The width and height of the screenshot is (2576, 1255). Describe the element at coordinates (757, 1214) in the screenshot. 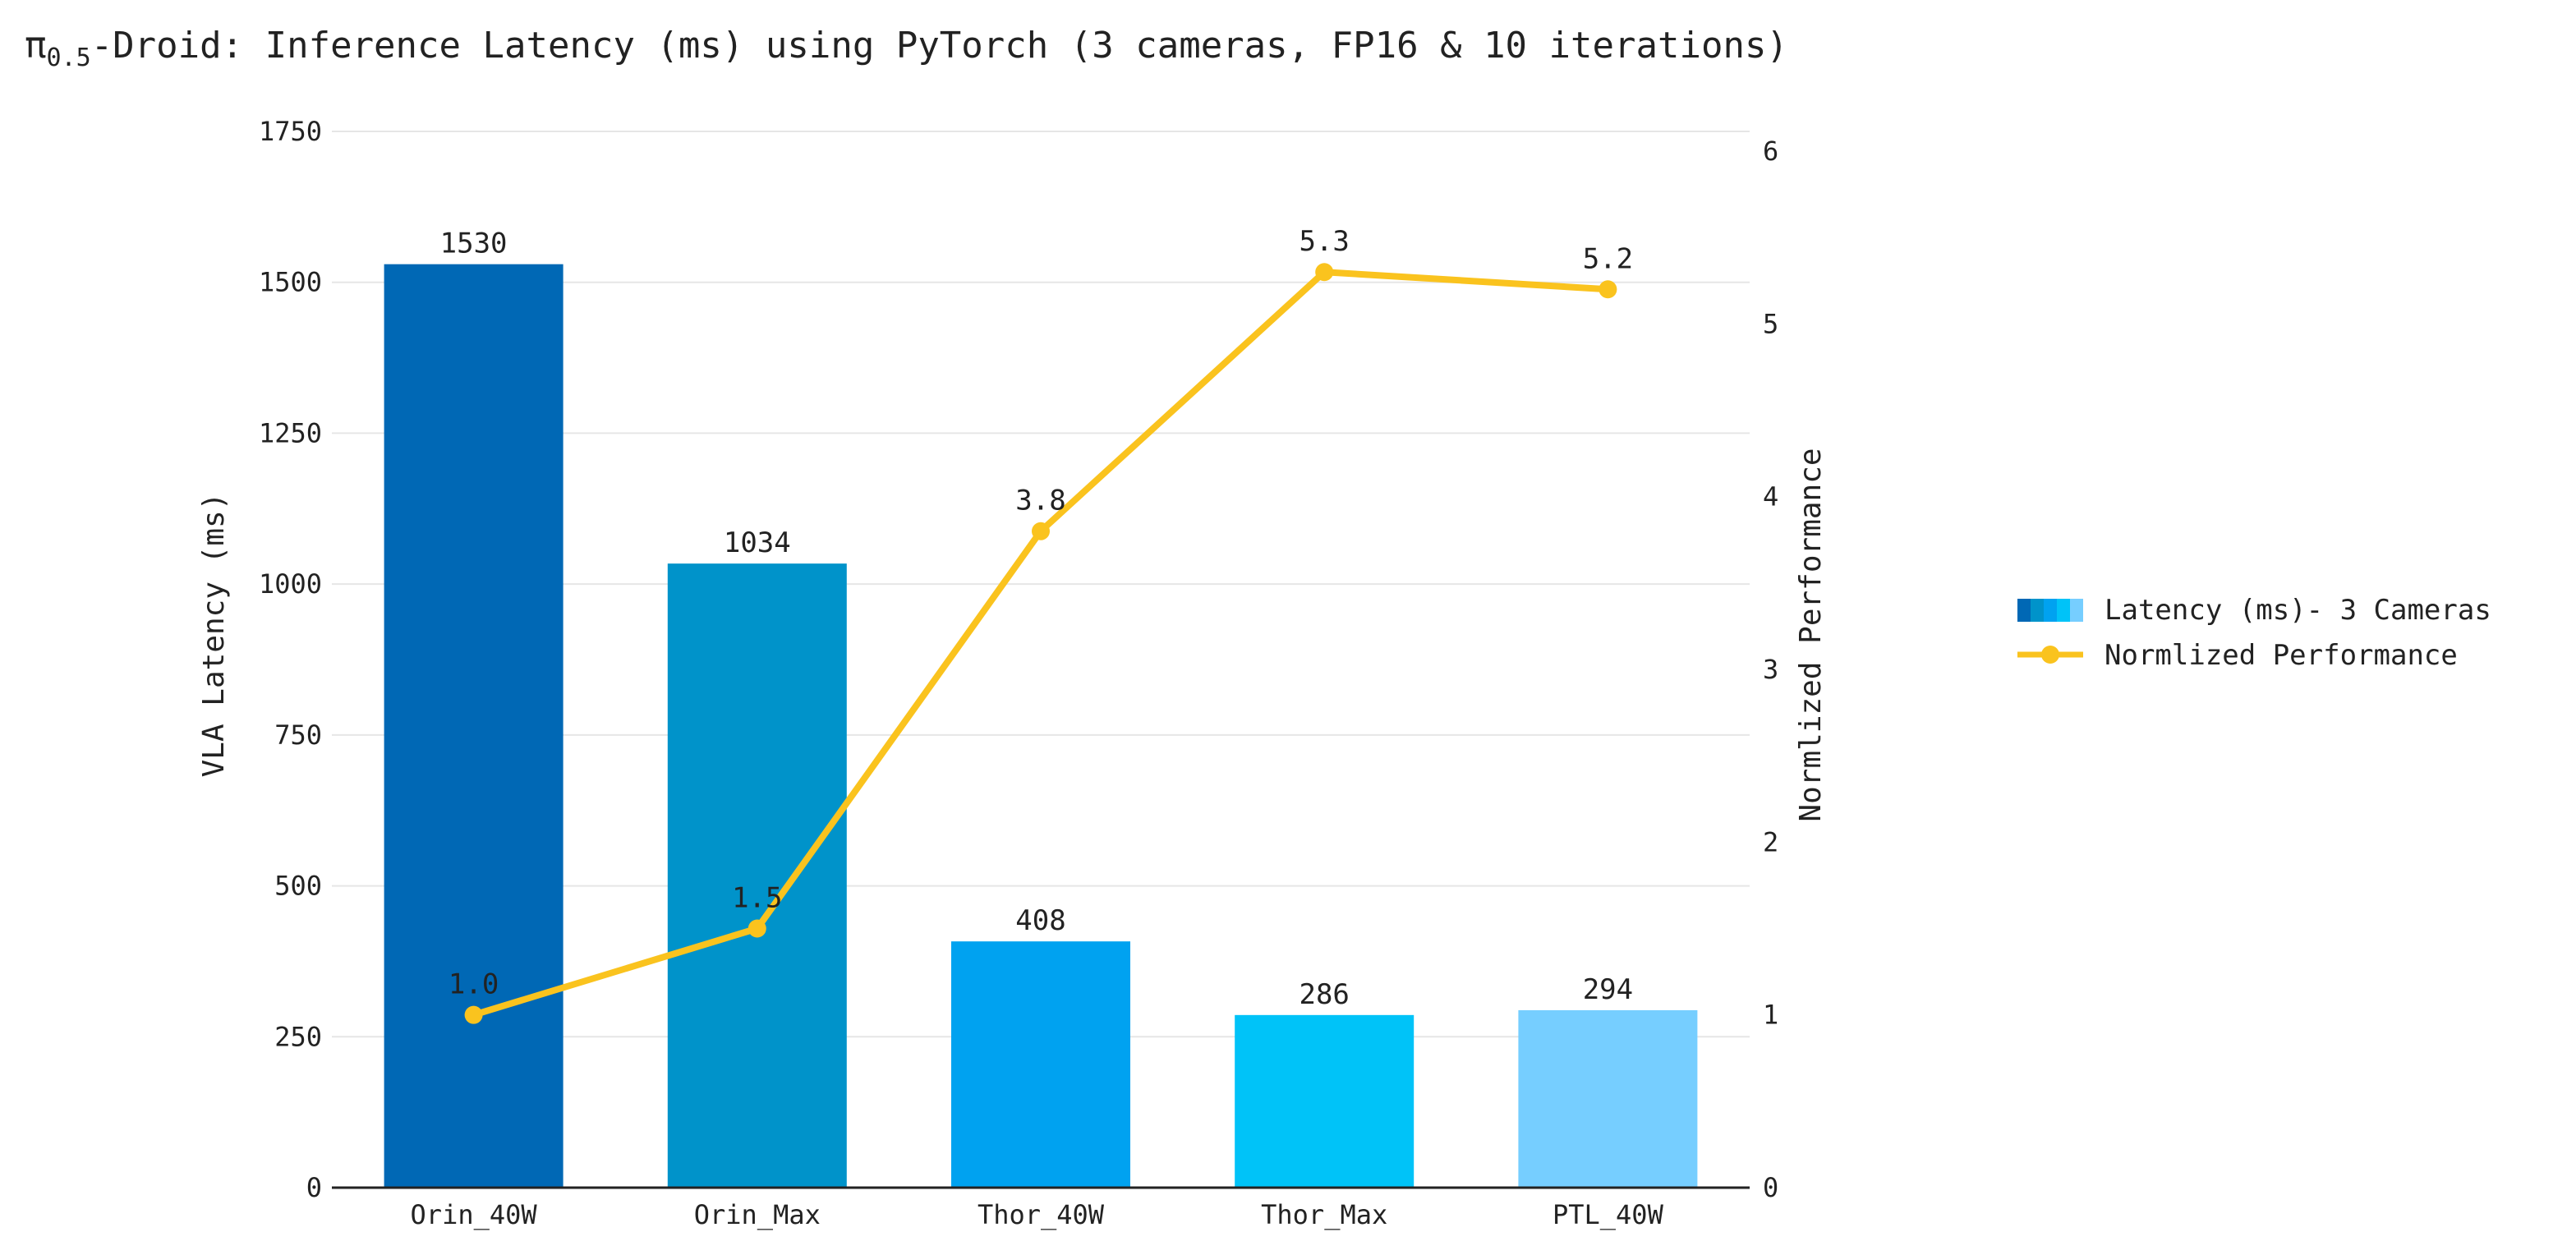

I see `x-tick-label: Orin_Max` at that location.